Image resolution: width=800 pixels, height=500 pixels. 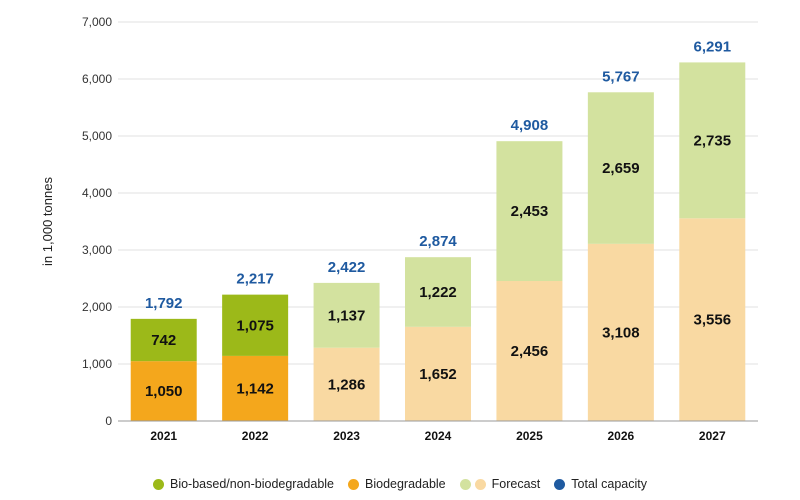 I want to click on bar-bio-based-2025, so click(x=529, y=211).